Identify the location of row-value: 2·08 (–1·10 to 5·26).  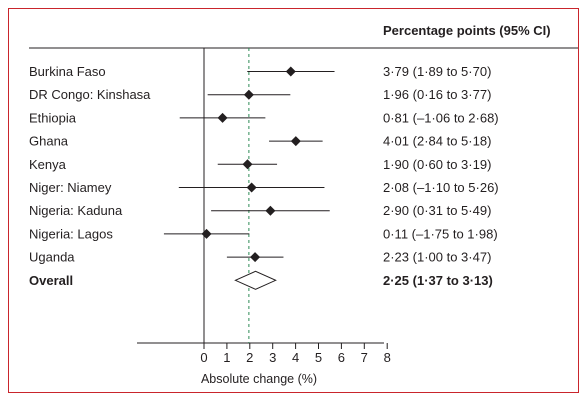
(441, 187).